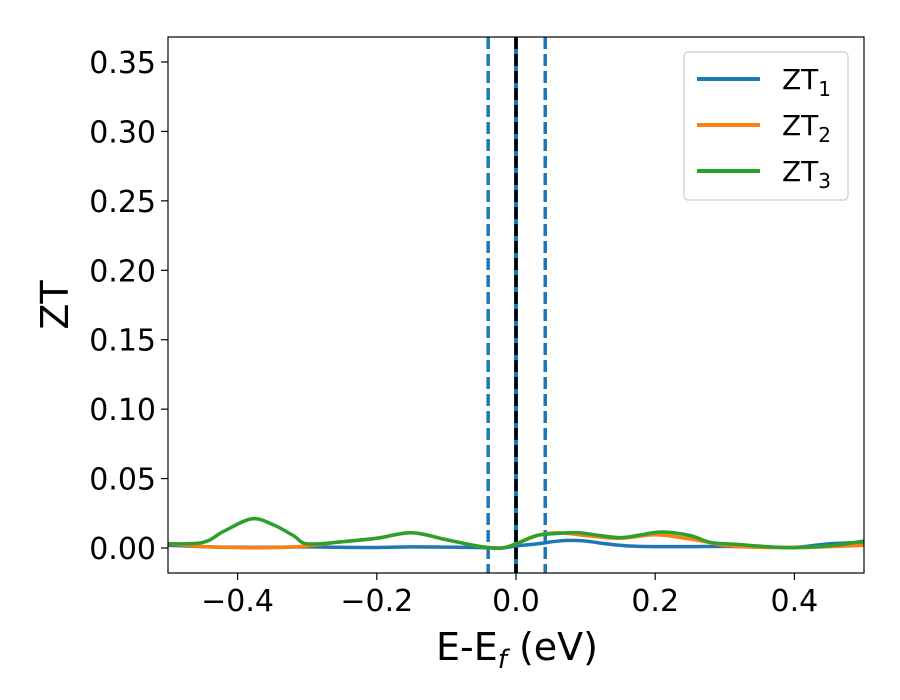 The height and width of the screenshot is (700, 900). I want to click on y-axis-title: ZT, so click(55, 305).